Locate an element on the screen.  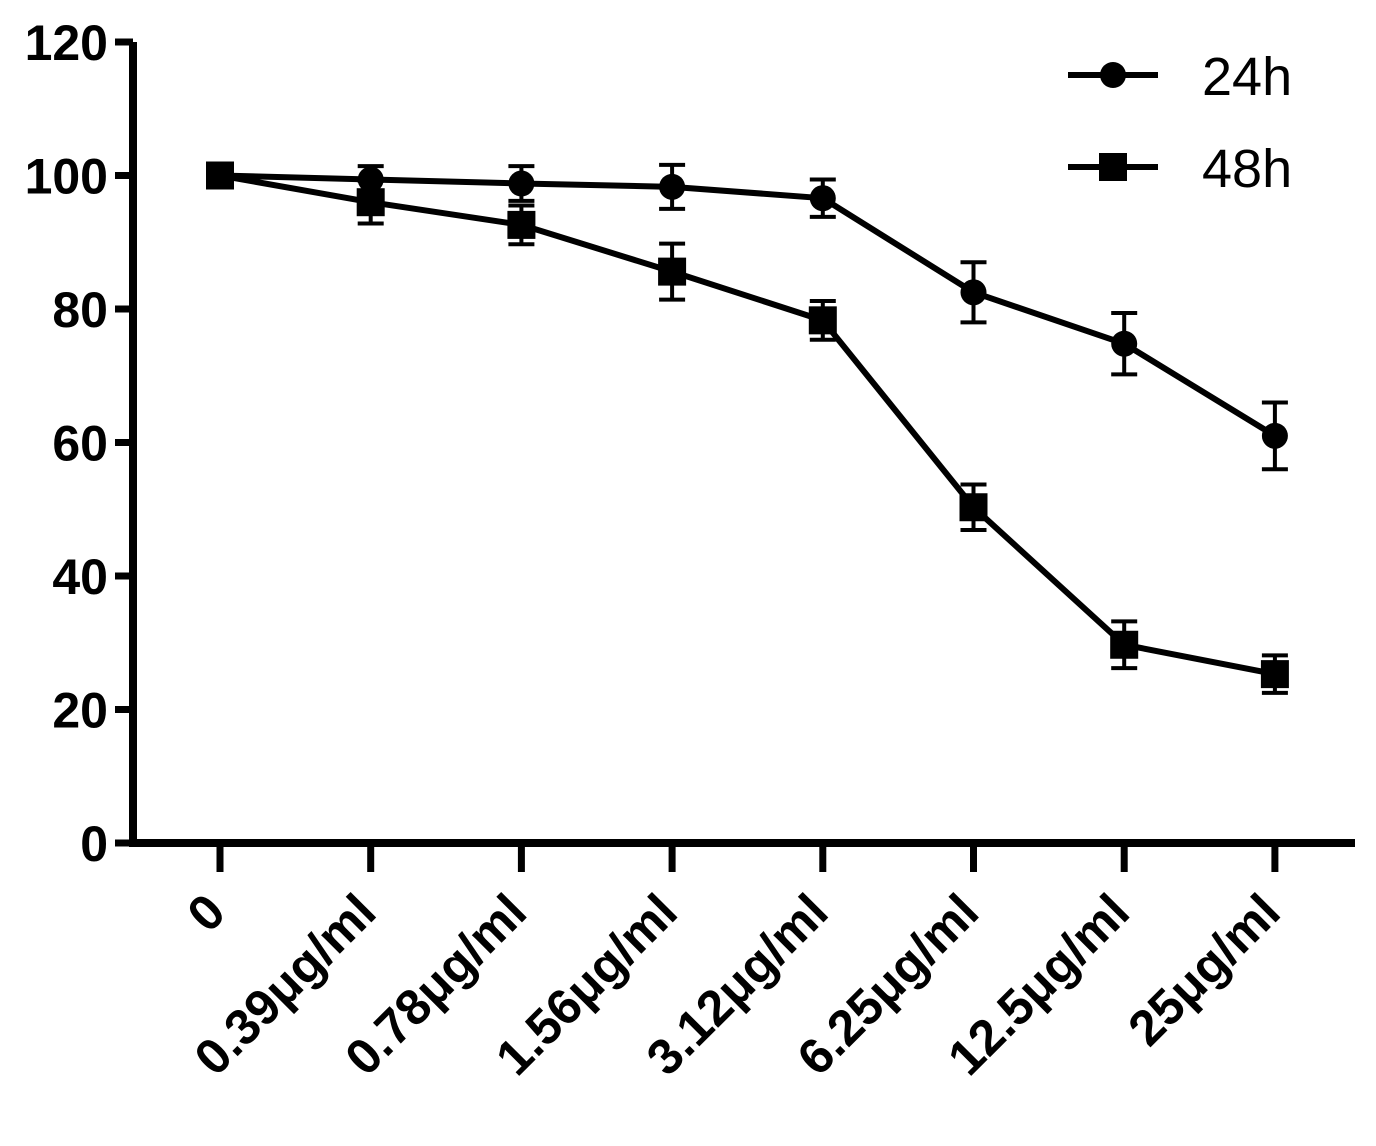
legend-marker-24h is located at coordinates (1113, 75).